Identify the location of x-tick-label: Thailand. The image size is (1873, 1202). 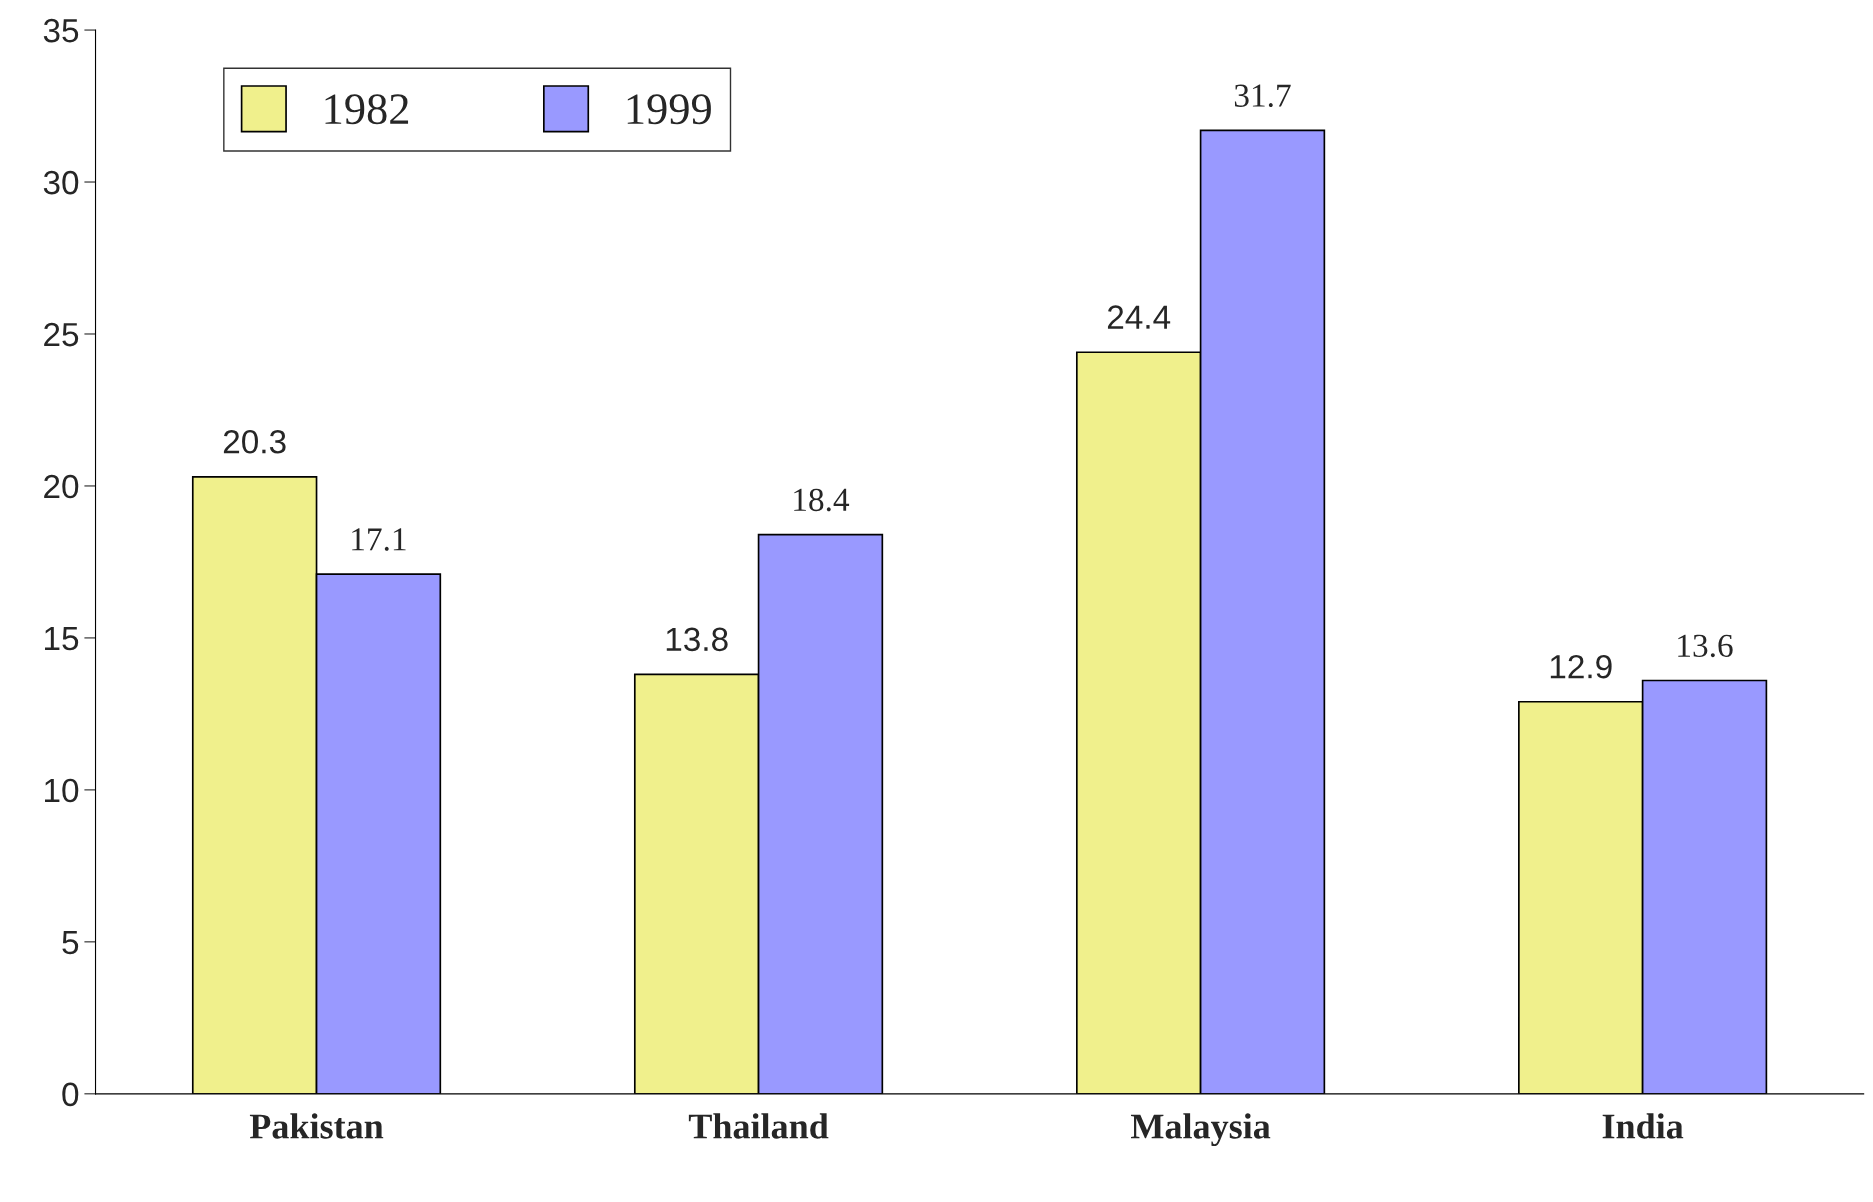
(758, 1126).